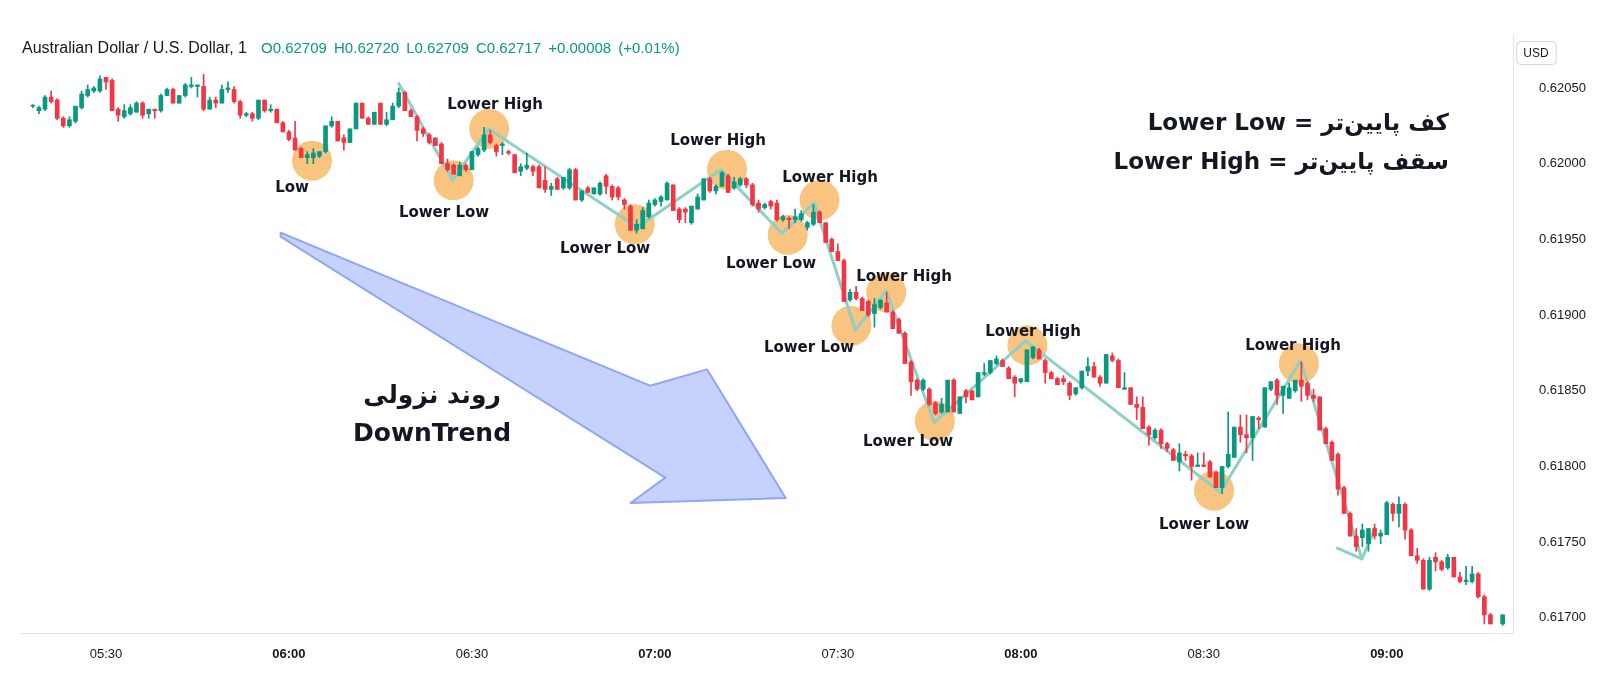 The height and width of the screenshot is (700, 1600). Describe the element at coordinates (106, 654) in the screenshot. I see `x-tick-label: 05:30` at that location.